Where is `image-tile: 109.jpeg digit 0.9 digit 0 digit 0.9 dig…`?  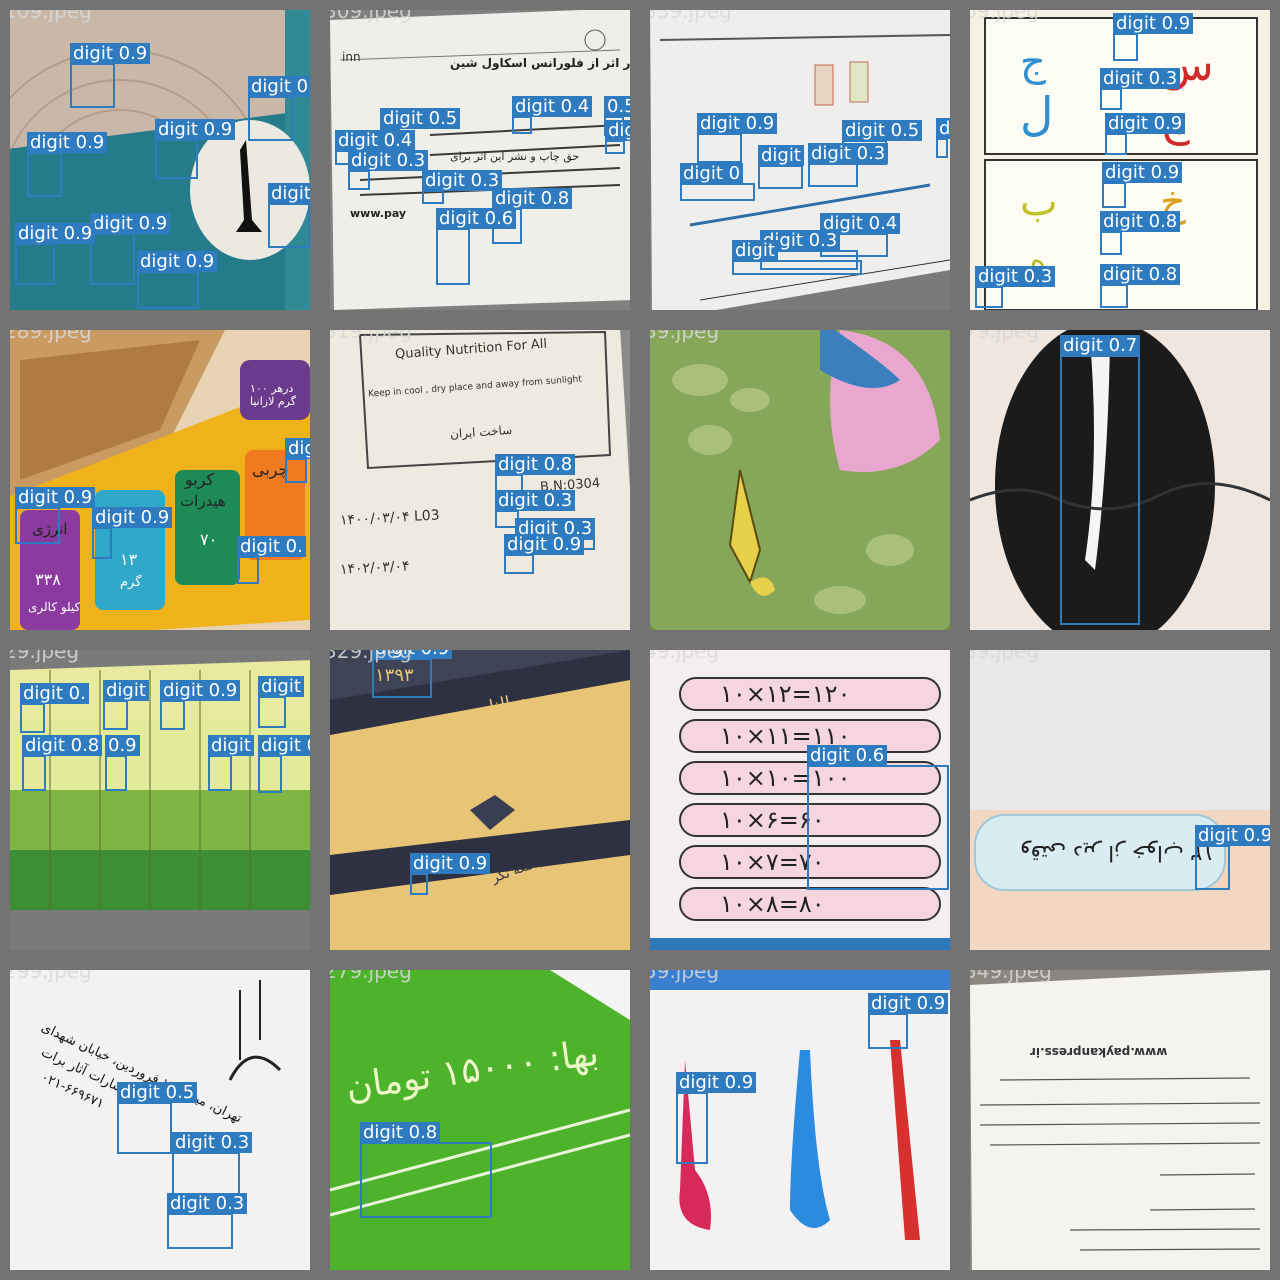
image-tile: 109.jpeg digit 0.9 digit 0 digit 0.9 dig… is located at coordinates (160, 160).